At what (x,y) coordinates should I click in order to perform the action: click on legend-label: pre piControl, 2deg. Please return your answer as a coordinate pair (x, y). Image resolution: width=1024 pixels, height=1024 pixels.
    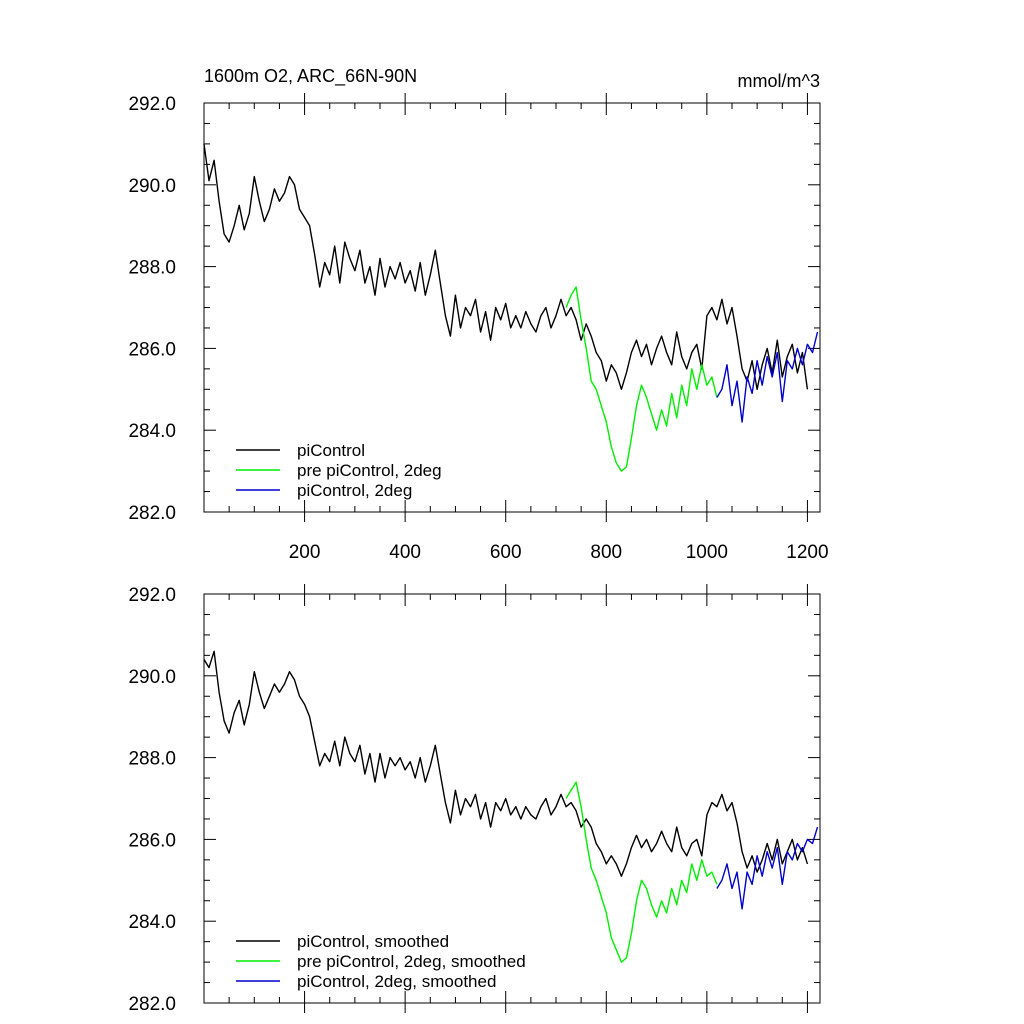
    Looking at the image, I should click on (369, 470).